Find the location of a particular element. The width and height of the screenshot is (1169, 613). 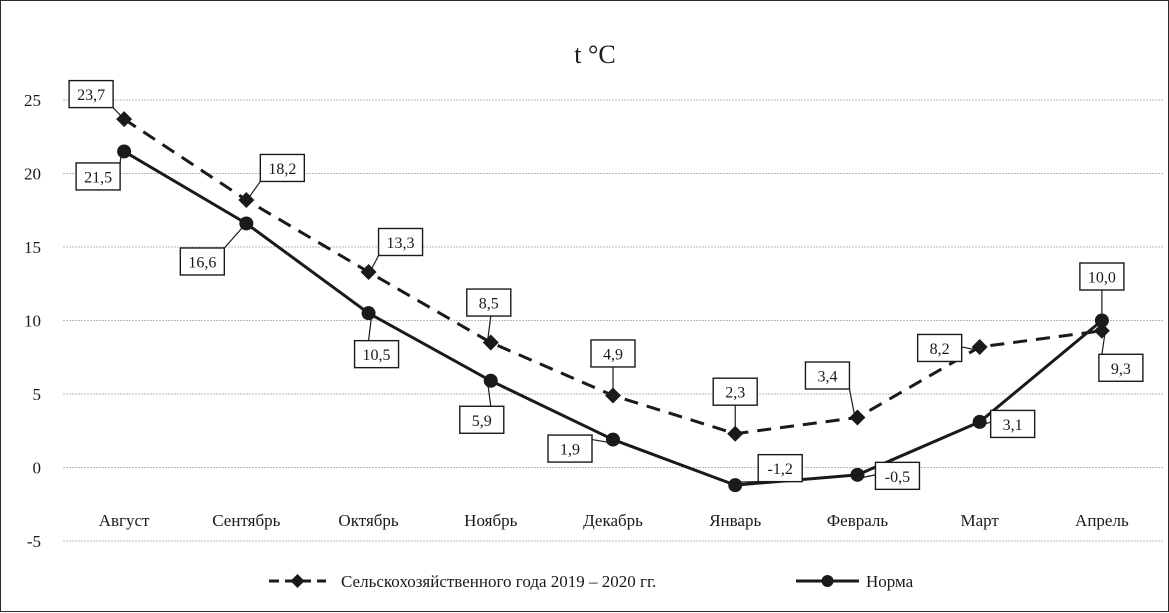

svg-text: 3,1 is located at coordinates (1013, 425).